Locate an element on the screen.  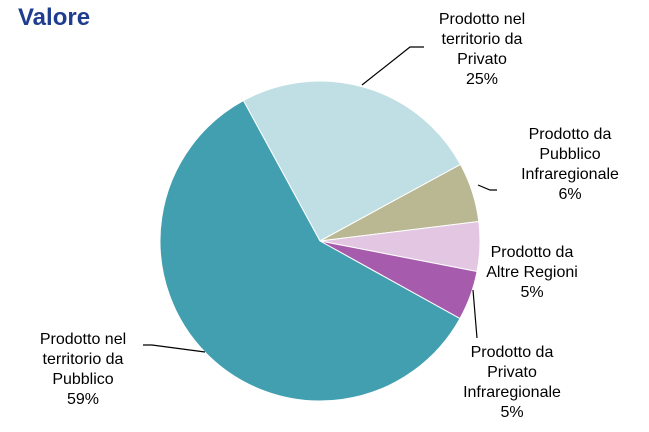
category-label: Prodotto da Privato Infraregionale is located at coordinates (512, 372).